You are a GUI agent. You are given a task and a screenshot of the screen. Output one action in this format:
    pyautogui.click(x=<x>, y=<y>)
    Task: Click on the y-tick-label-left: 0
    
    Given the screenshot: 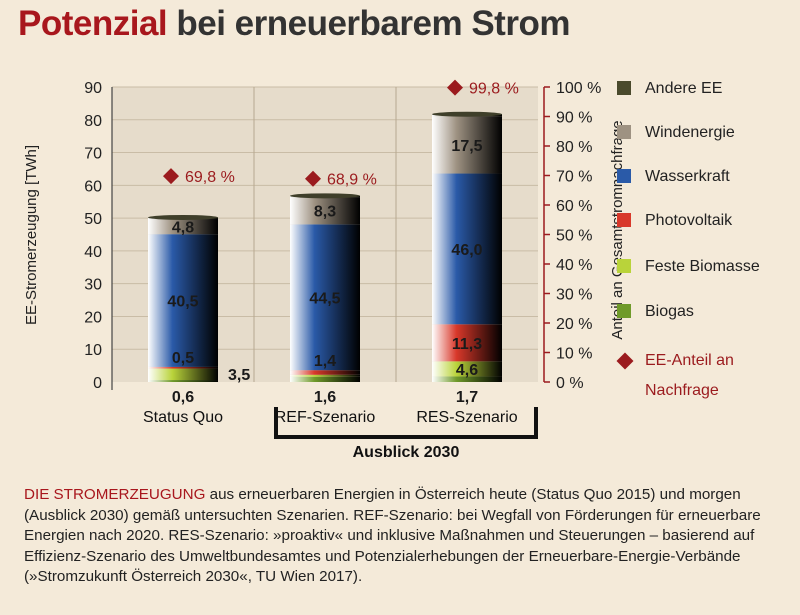 What is the action you would take?
    pyautogui.click(x=97, y=383)
    